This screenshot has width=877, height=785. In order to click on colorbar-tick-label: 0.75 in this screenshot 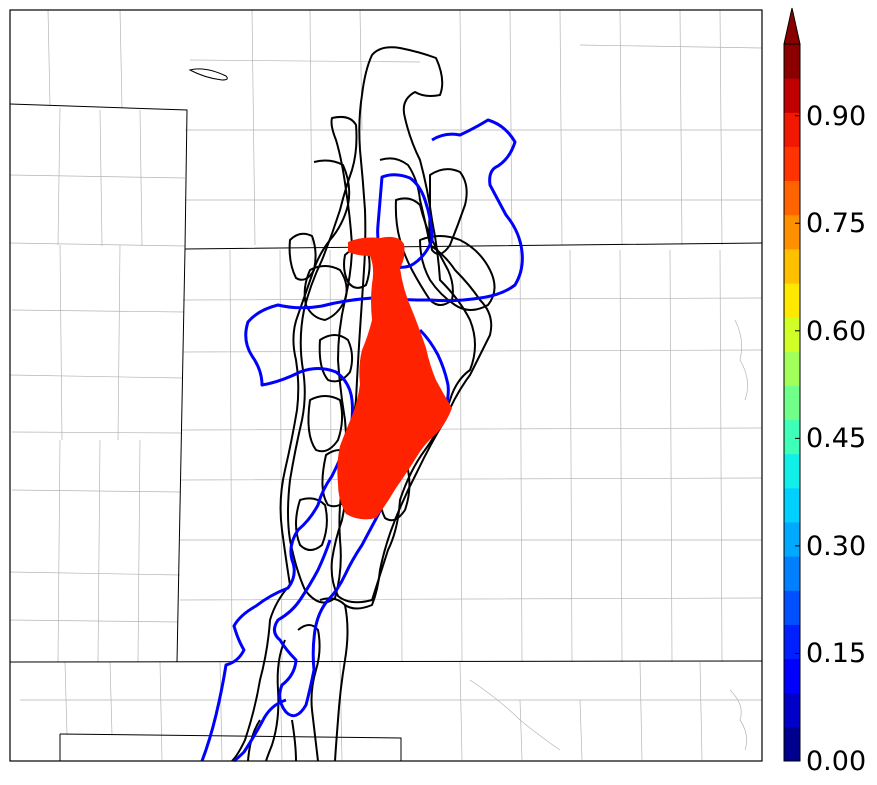, I will do `click(836, 224)`.